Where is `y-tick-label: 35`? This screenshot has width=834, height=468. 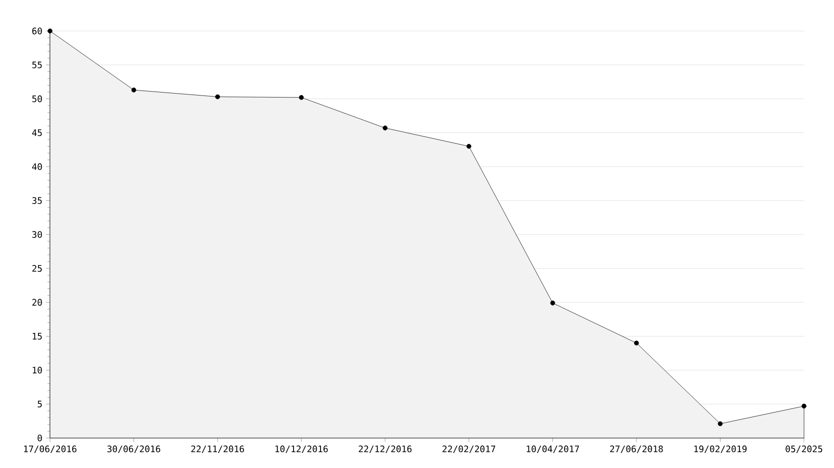 y-tick-label: 35 is located at coordinates (37, 200).